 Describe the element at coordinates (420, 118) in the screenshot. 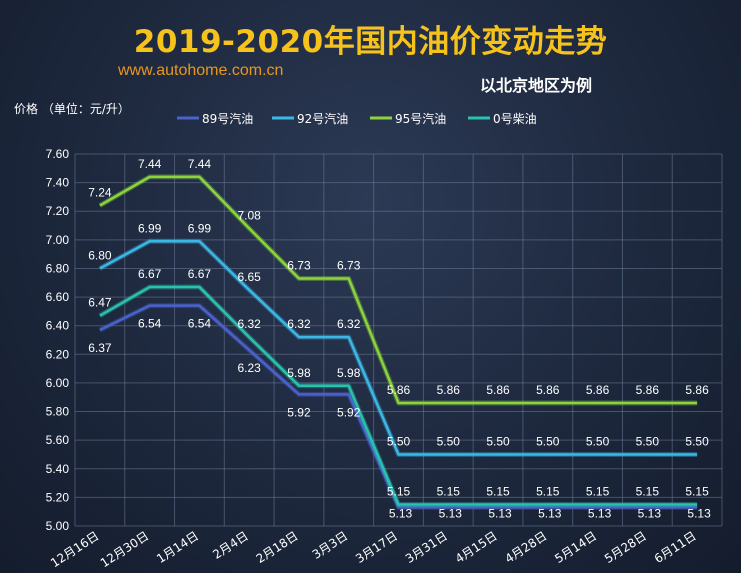

I see `legend-label: 95号汽油` at that location.